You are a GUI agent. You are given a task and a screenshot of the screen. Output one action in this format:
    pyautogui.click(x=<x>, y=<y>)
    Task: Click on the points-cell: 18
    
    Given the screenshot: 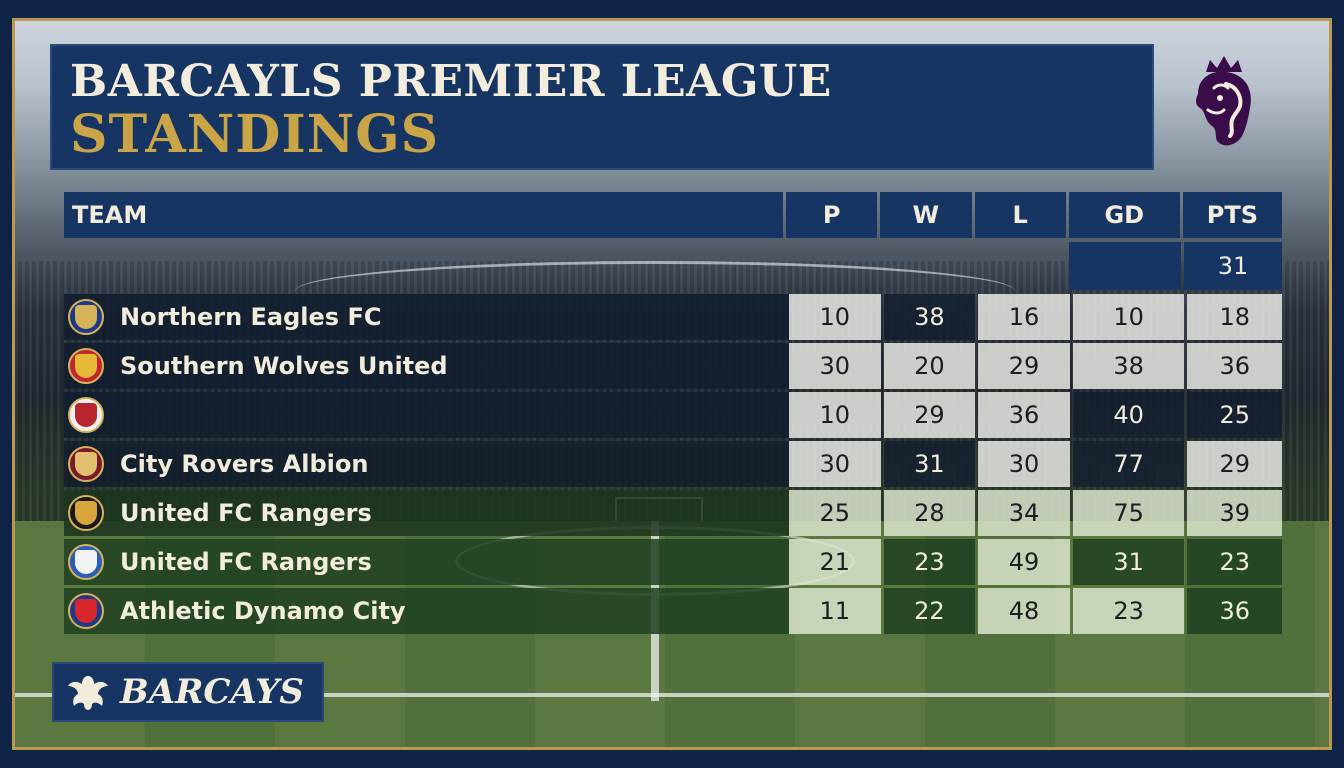 What is the action you would take?
    pyautogui.click(x=1235, y=317)
    